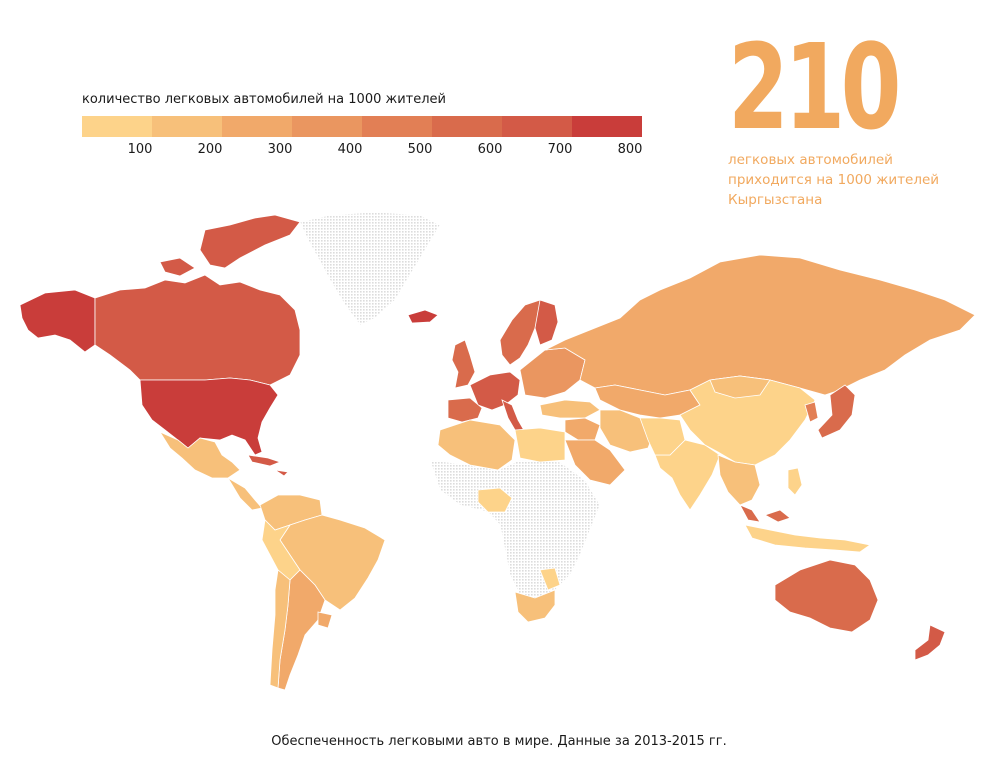 The width and height of the screenshot is (998, 780). What do you see at coordinates (807, 538) in the screenshot?
I see `region-indonesia` at bounding box center [807, 538].